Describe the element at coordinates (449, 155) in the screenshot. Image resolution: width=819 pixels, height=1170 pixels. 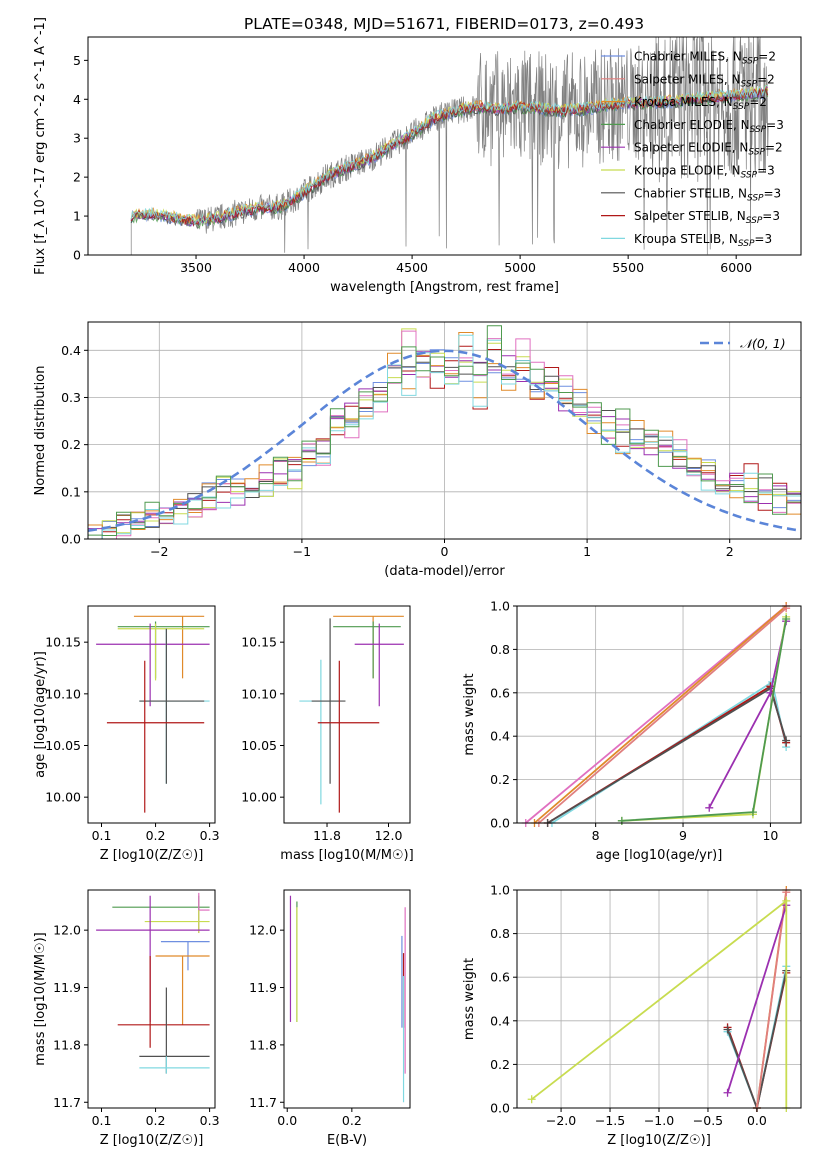
I see `model-line-kroupa_stelib` at that location.